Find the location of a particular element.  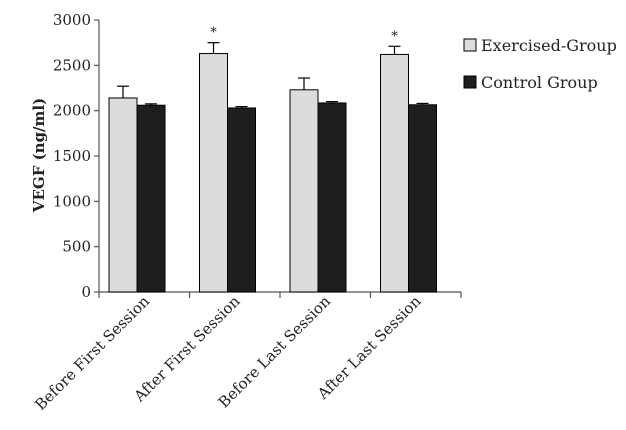

y-tick-label: 1500 is located at coordinates (72, 156).